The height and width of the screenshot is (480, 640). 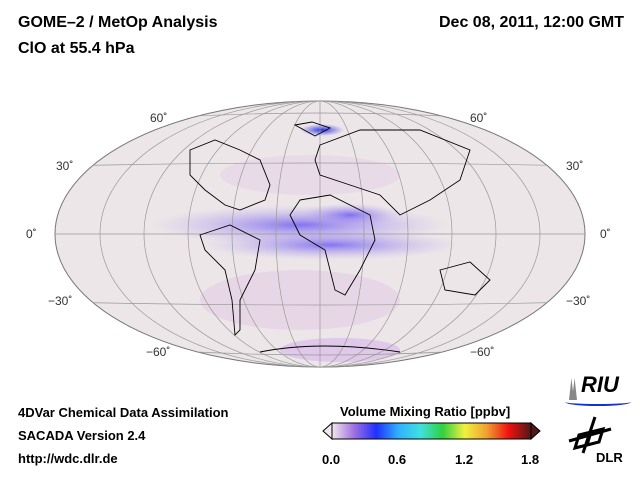 What do you see at coordinates (600, 389) in the screenshot?
I see `riu-logo: RIU` at bounding box center [600, 389].